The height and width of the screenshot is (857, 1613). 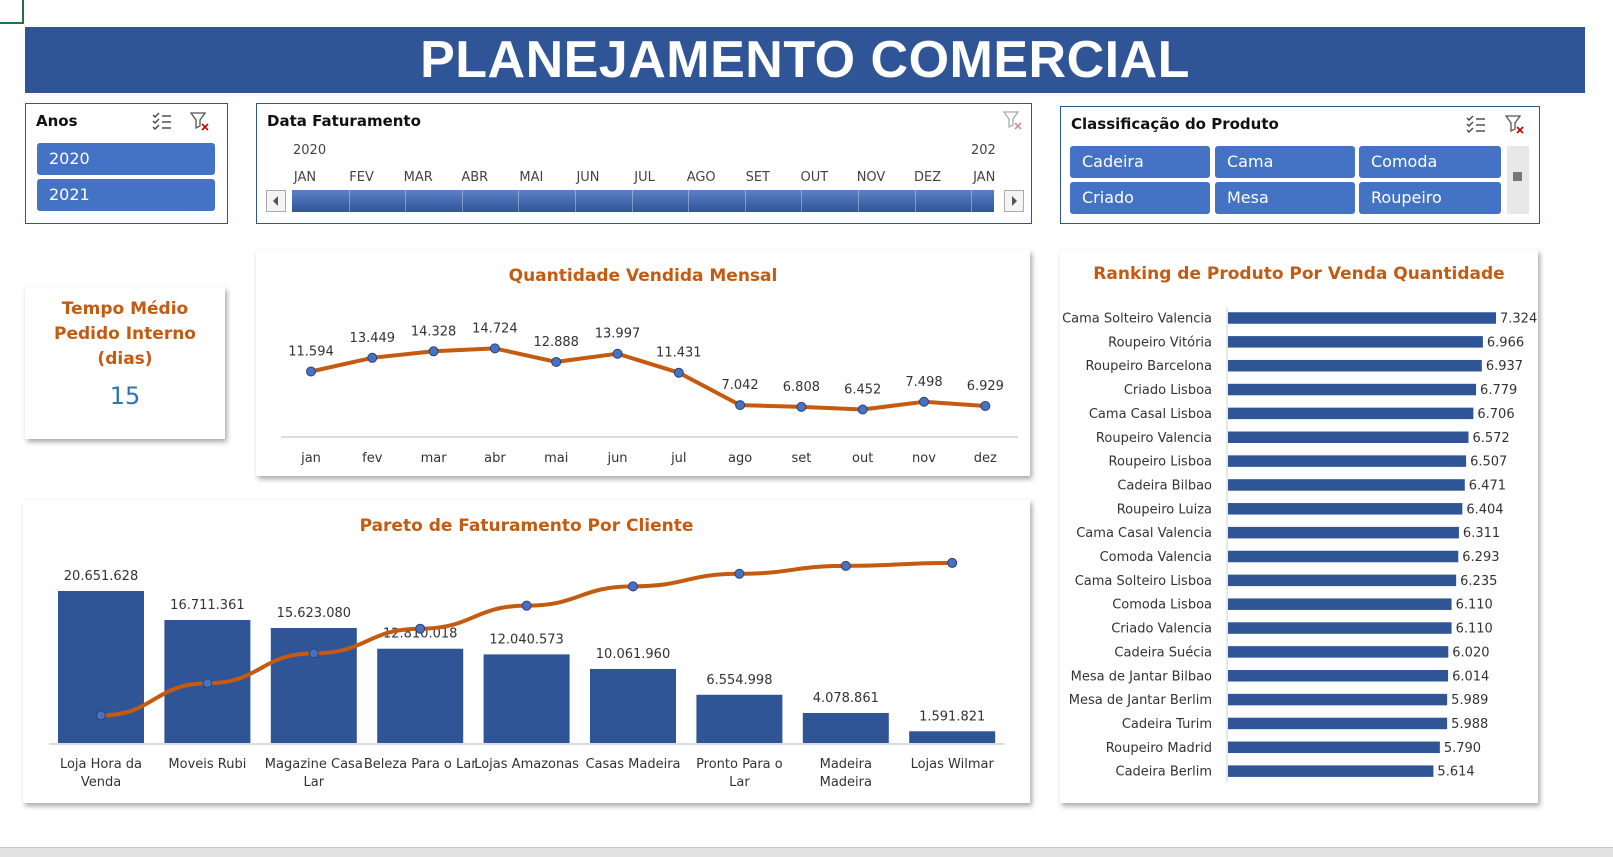 What do you see at coordinates (862, 389) in the screenshot?
I see `data-label: 6.452` at bounding box center [862, 389].